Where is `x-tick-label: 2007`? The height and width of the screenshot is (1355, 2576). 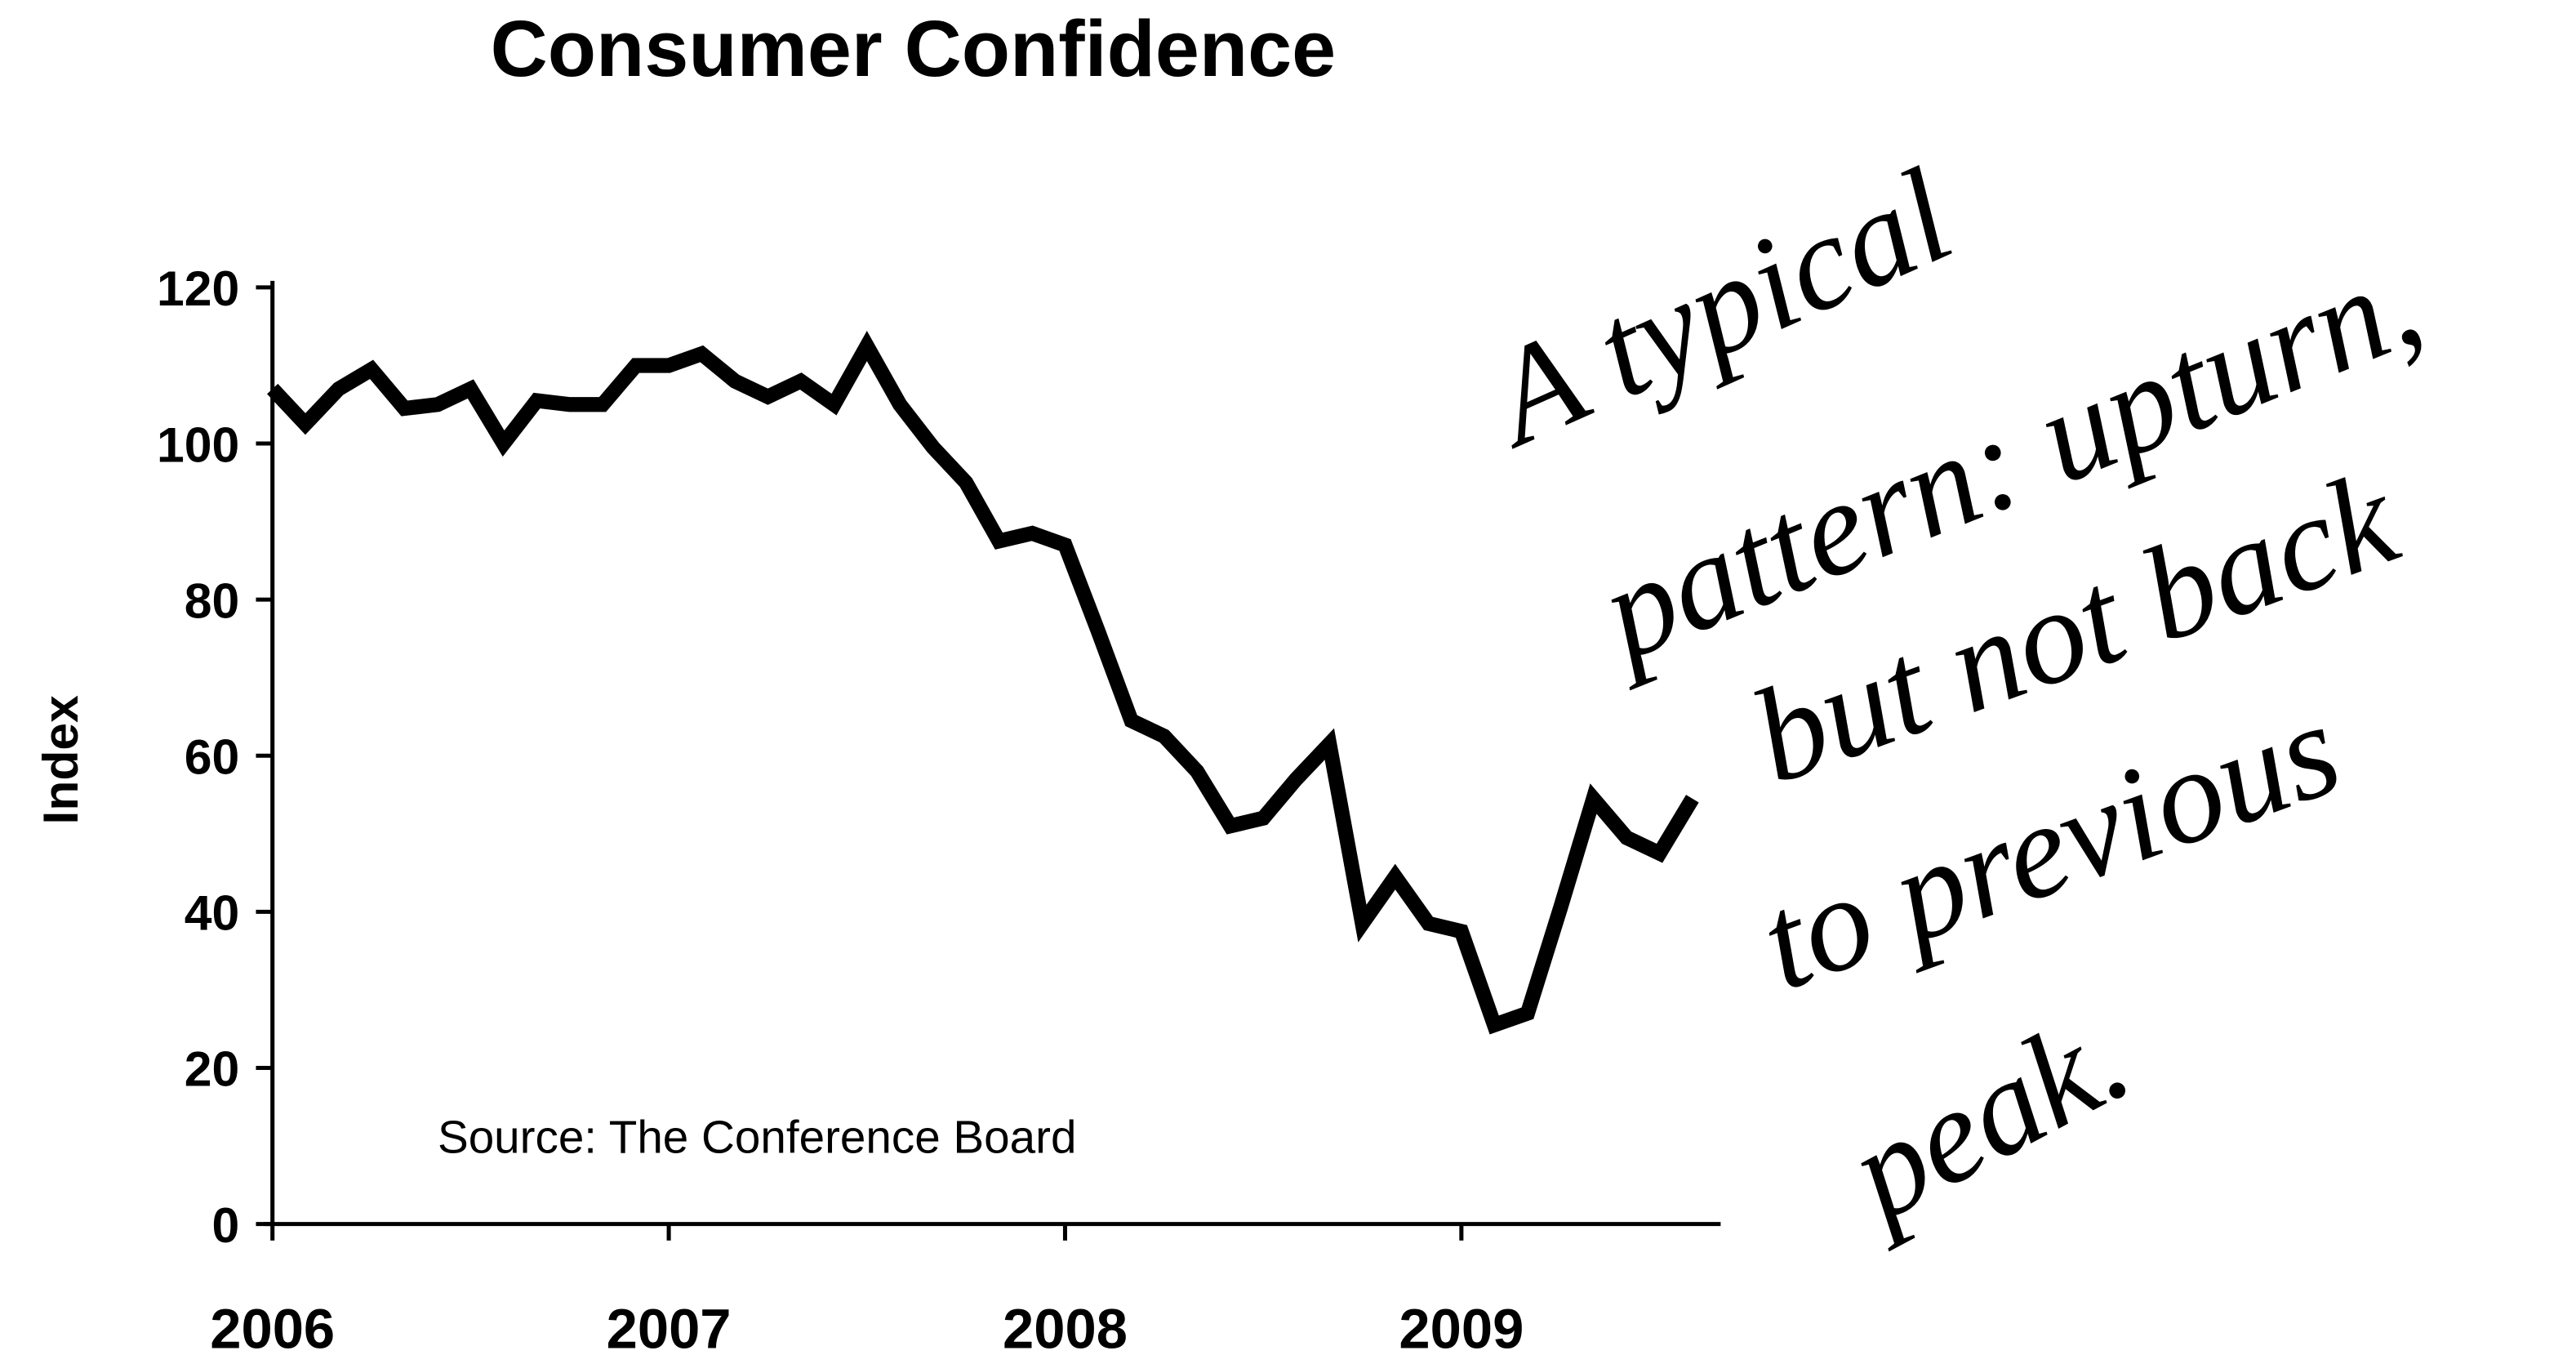 x-tick-label: 2007 is located at coordinates (670, 1326).